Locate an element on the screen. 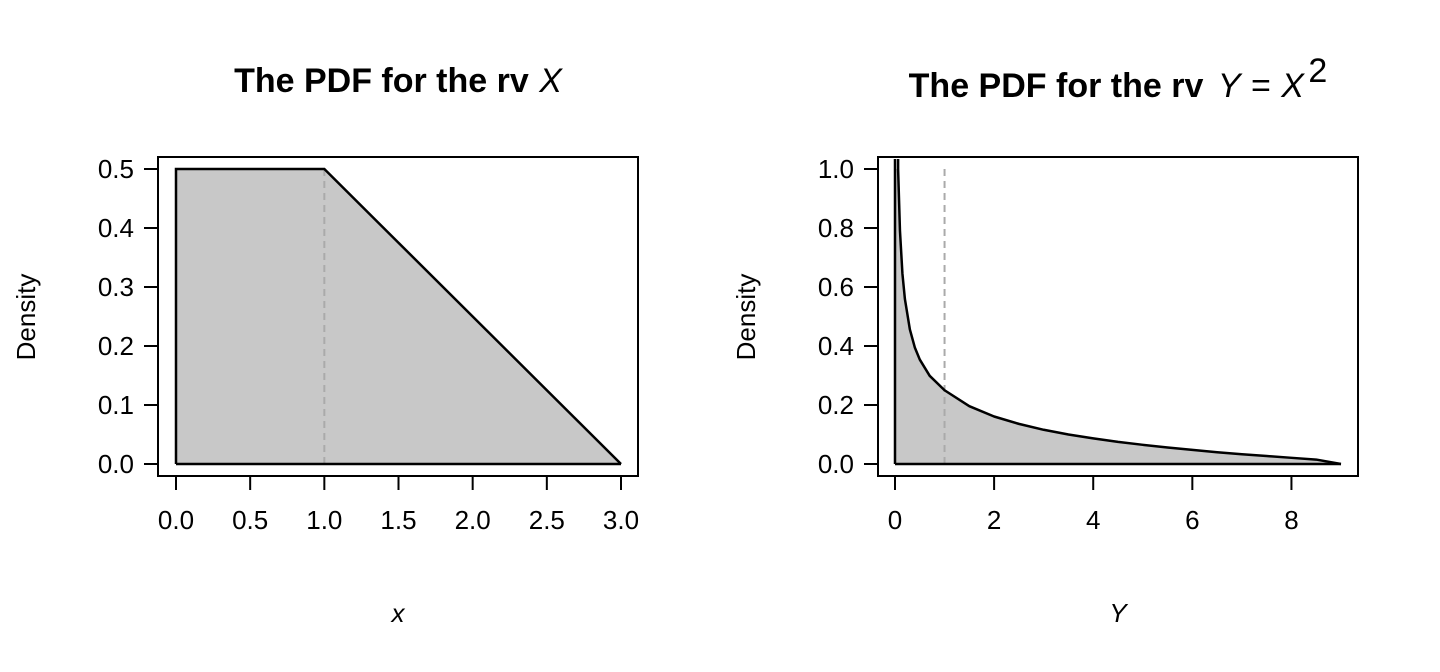 The height and width of the screenshot is (672, 1440). chart2-title: The PDF for the rv Y = X 2 is located at coordinates (1118, 78).